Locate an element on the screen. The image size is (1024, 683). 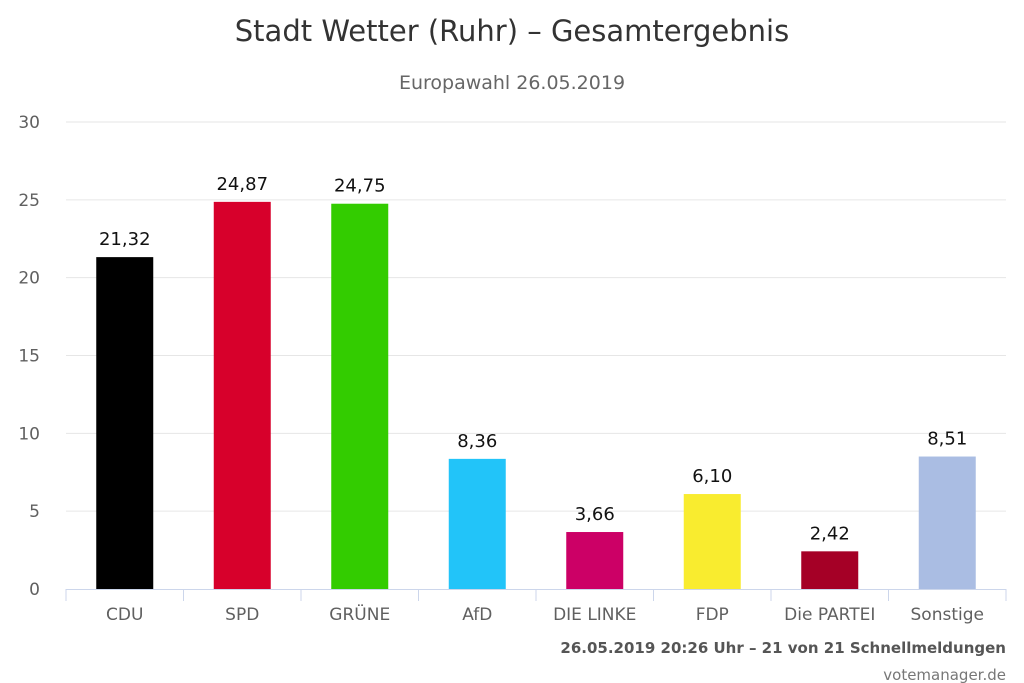
source-credit: votemanager.de is located at coordinates (944, 674).